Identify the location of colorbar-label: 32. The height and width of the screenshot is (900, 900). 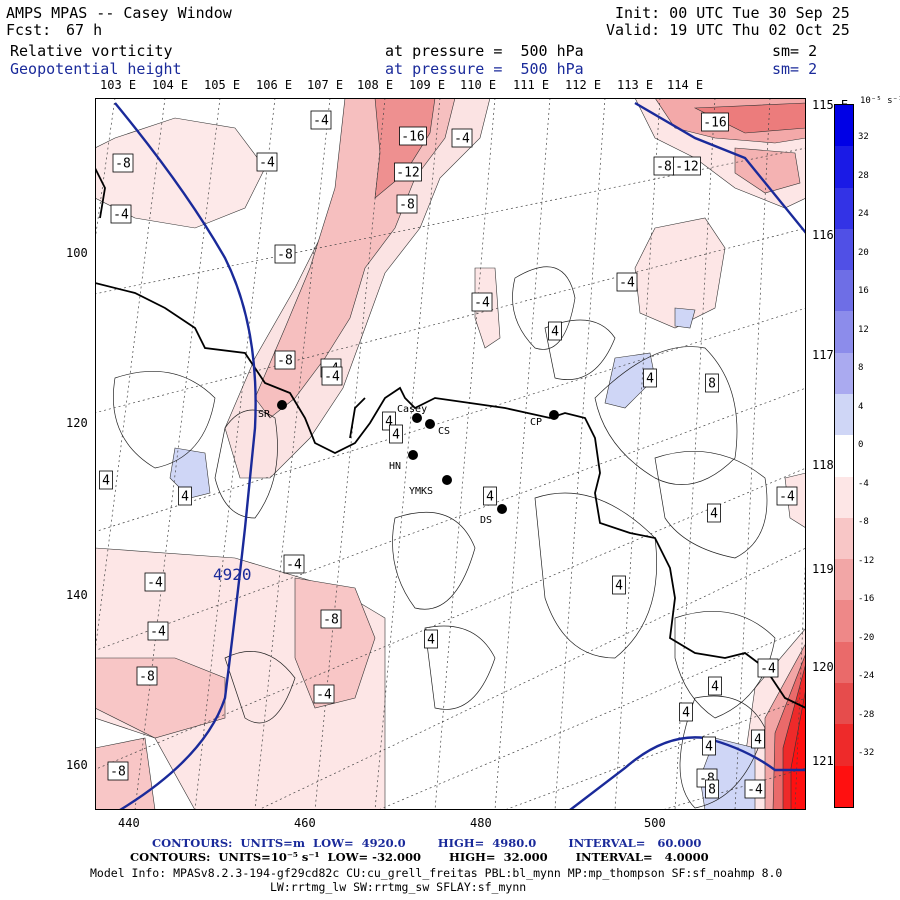
(863, 137).